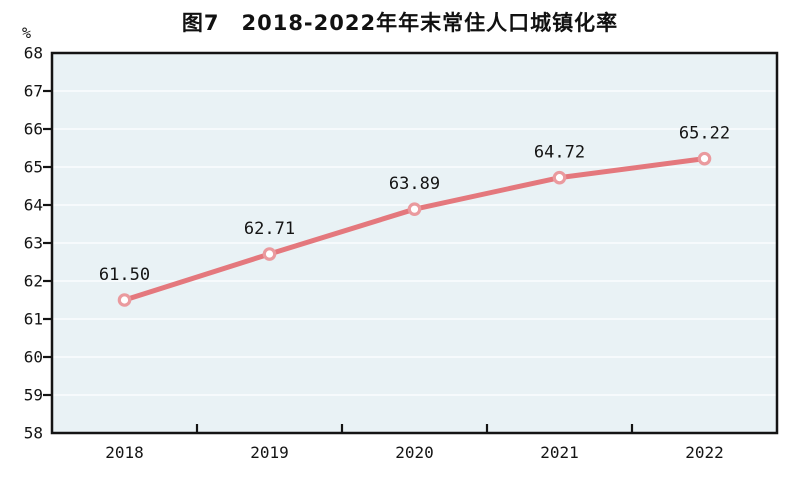  I want to click on y-tick-label: 62, so click(33, 281).